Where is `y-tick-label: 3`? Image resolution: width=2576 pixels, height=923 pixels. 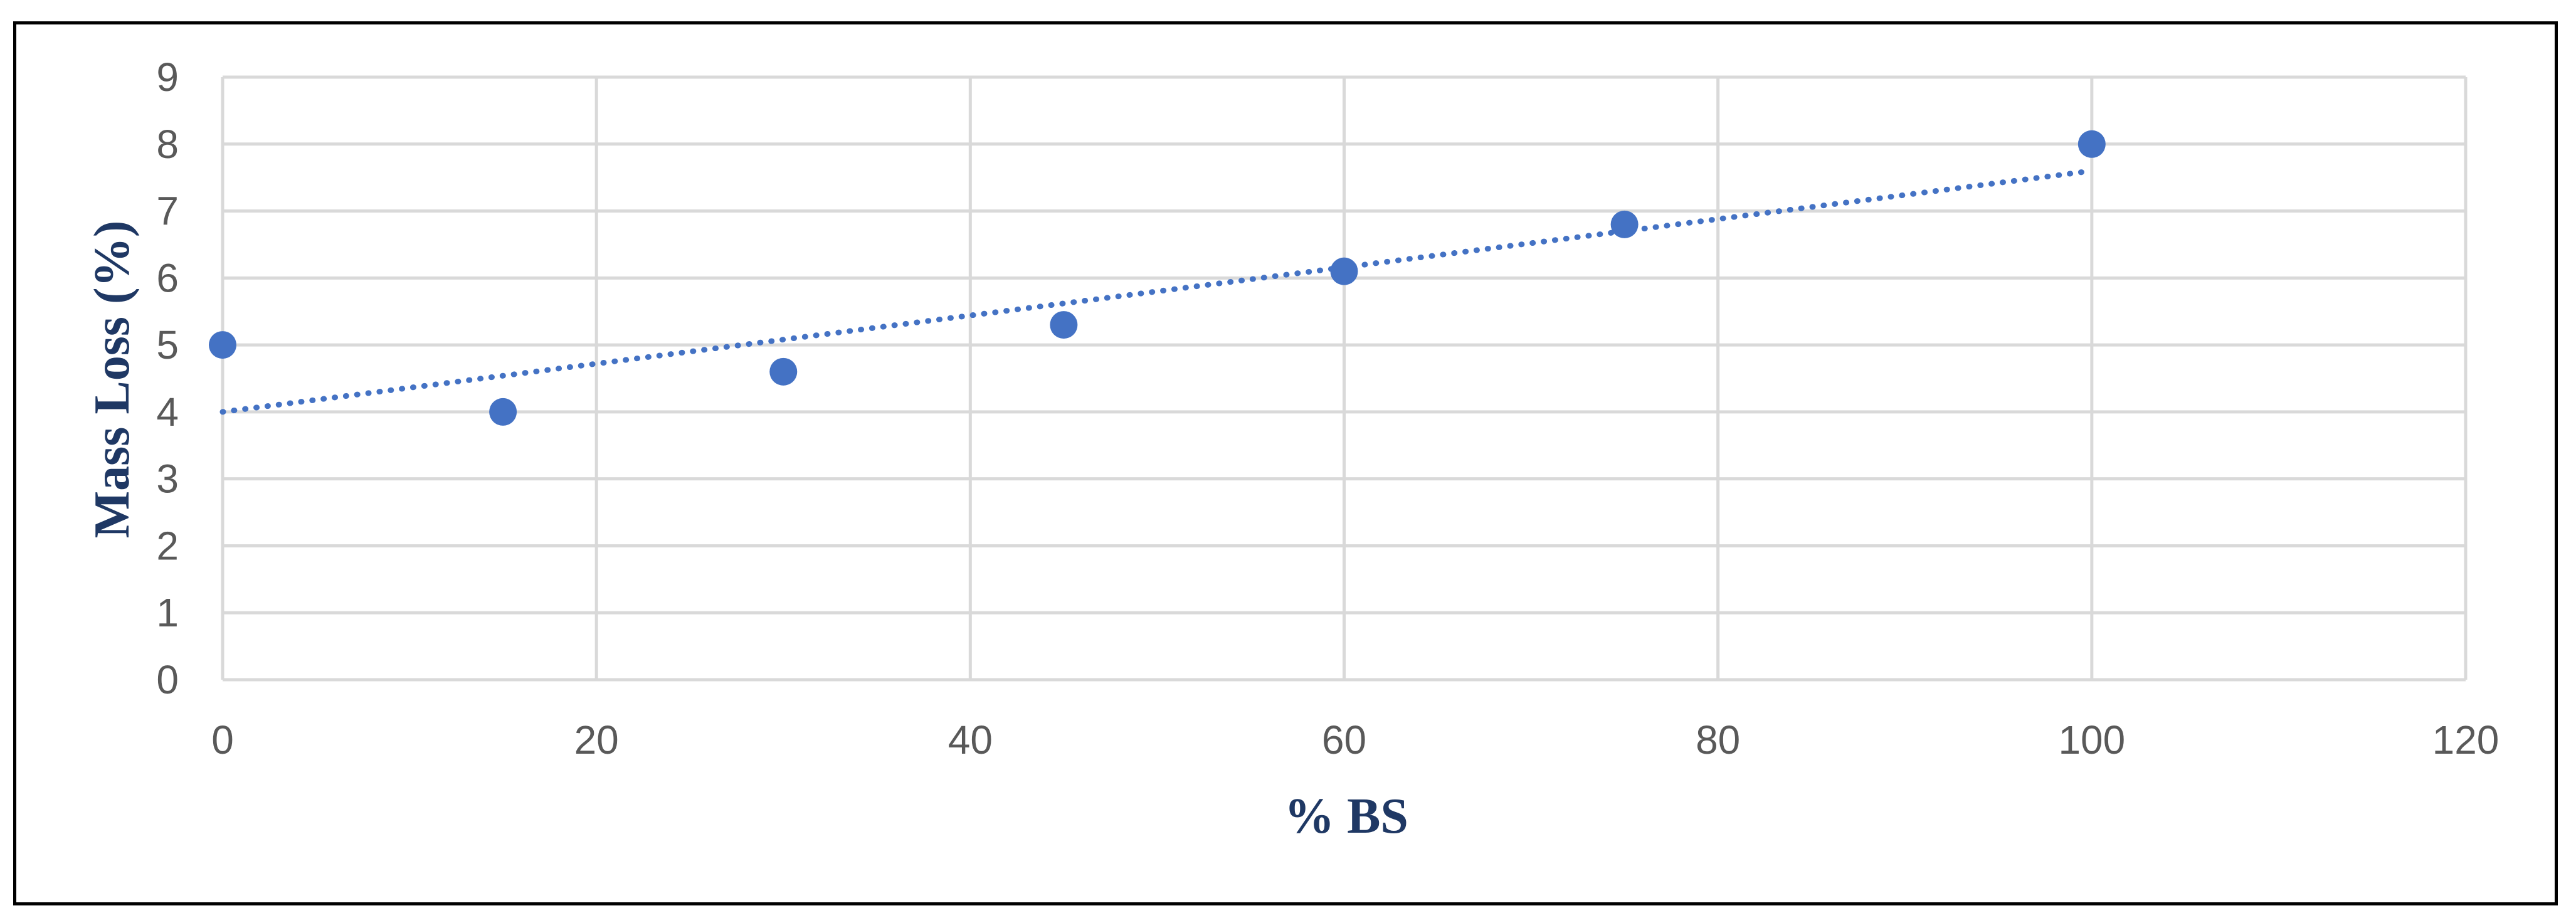
y-tick-label: 3 is located at coordinates (167, 479).